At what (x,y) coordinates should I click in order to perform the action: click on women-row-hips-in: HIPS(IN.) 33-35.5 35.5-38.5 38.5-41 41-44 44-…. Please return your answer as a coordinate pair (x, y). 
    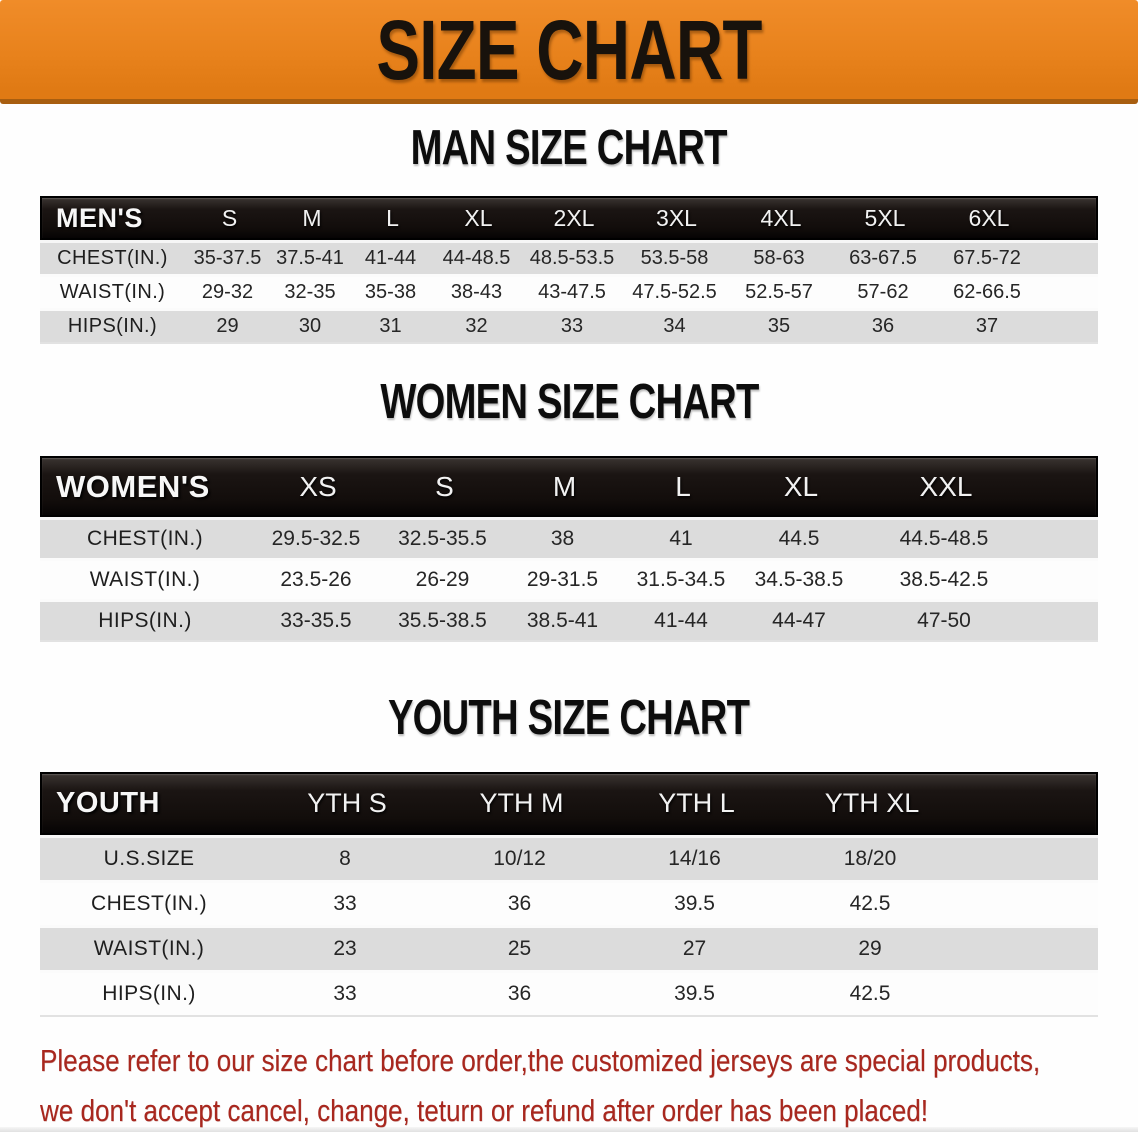
    Looking at the image, I should click on (569, 619).